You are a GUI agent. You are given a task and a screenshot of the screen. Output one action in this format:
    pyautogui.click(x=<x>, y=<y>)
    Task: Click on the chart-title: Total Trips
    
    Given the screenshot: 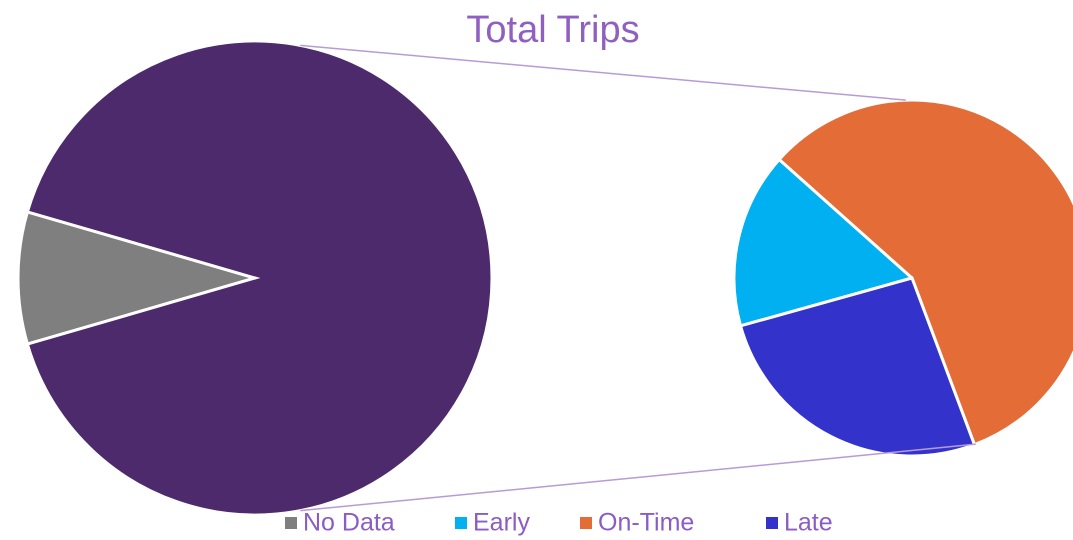 What is the action you would take?
    pyautogui.click(x=552, y=30)
    